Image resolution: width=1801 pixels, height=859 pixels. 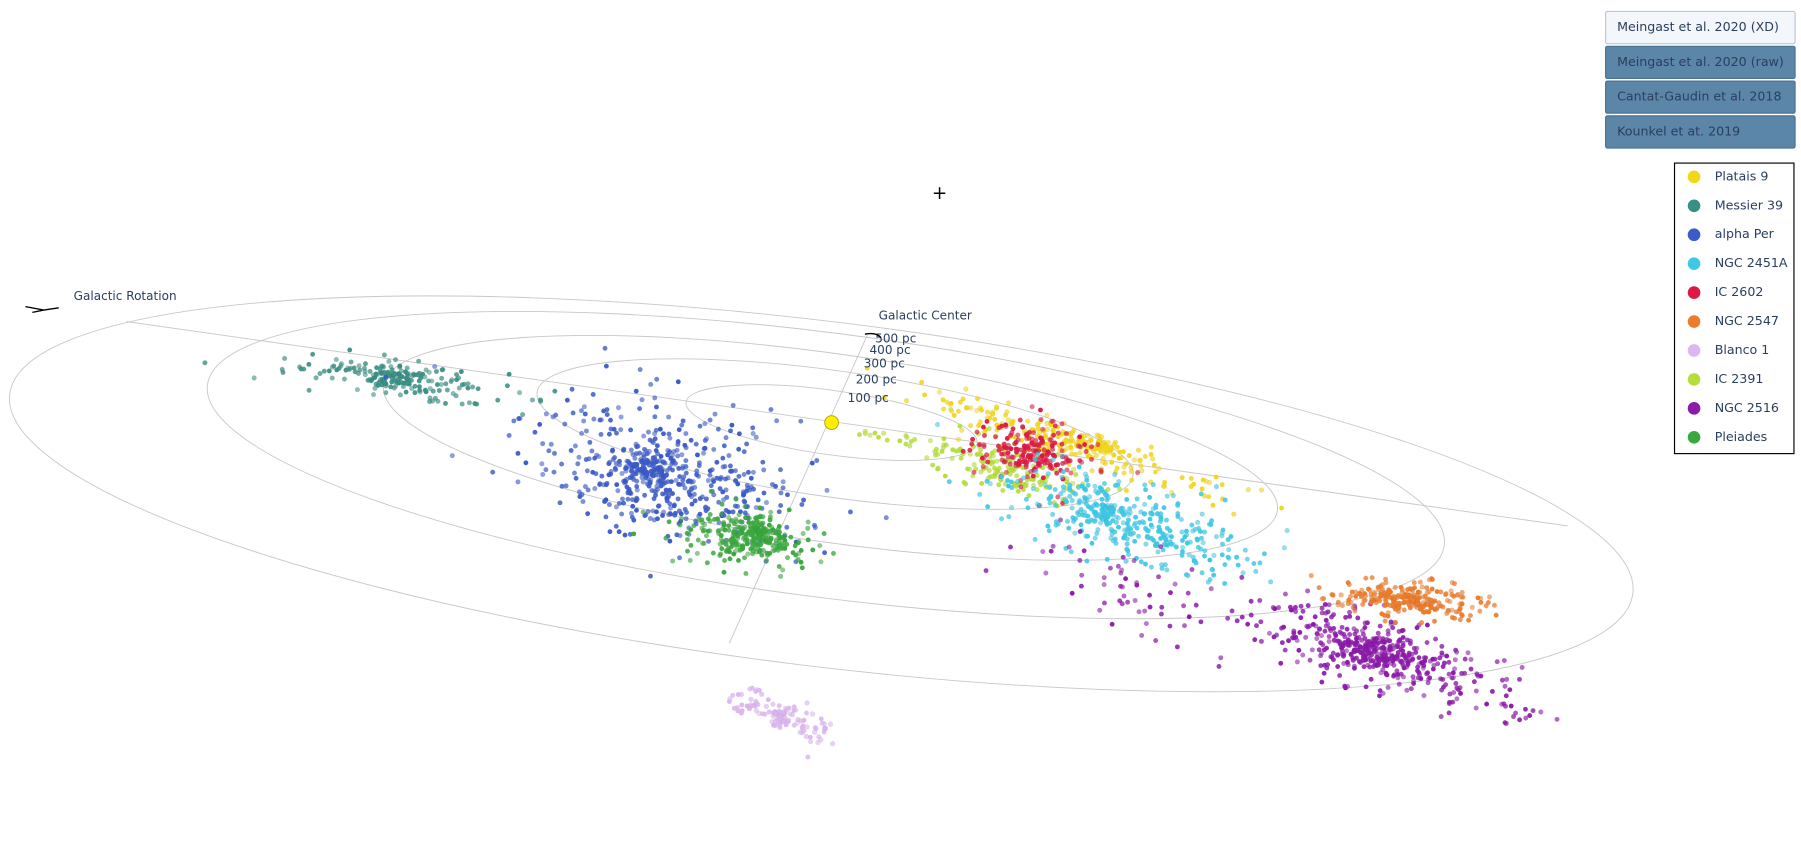 I want to click on legend-label: NGC 2547, so click(x=1747, y=320).